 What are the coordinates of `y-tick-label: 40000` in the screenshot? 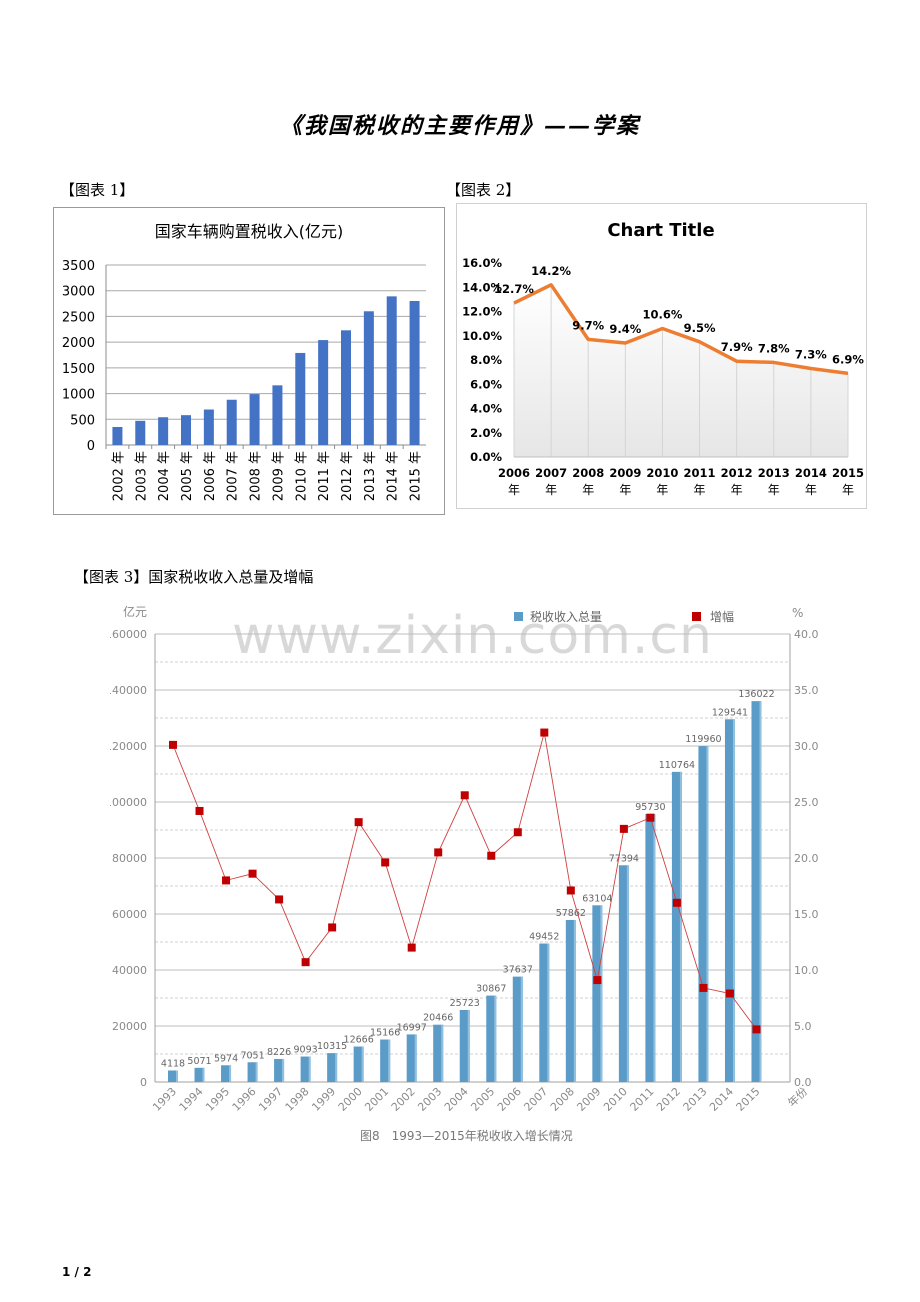 It's located at (129, 970).